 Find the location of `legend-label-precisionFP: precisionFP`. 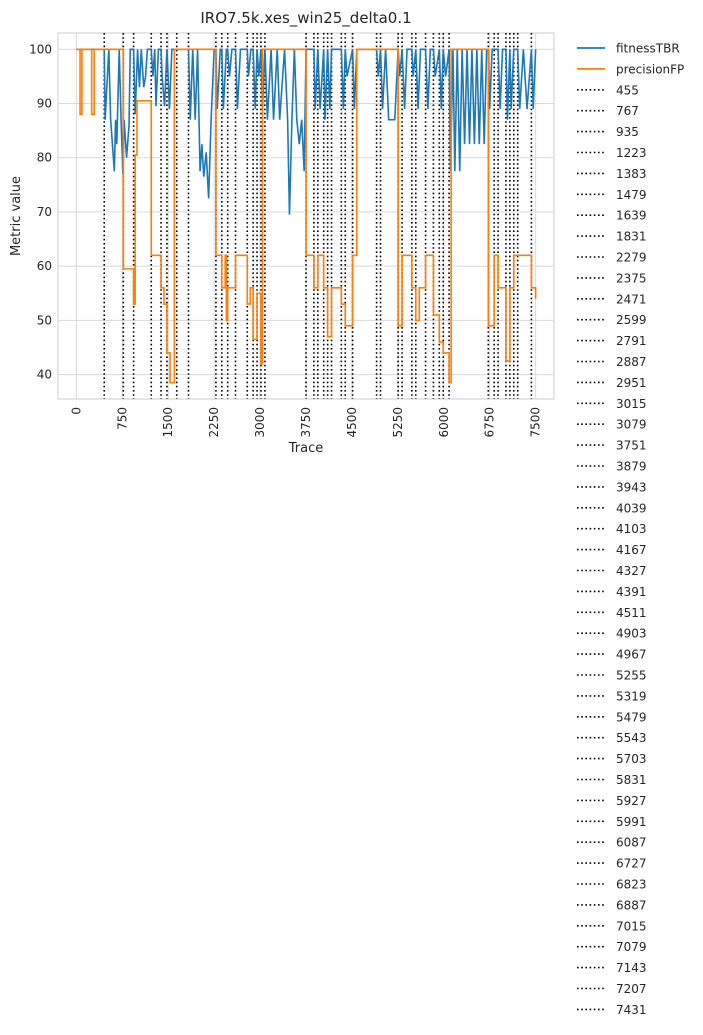

legend-label-precisionFP: precisionFP is located at coordinates (650, 69).